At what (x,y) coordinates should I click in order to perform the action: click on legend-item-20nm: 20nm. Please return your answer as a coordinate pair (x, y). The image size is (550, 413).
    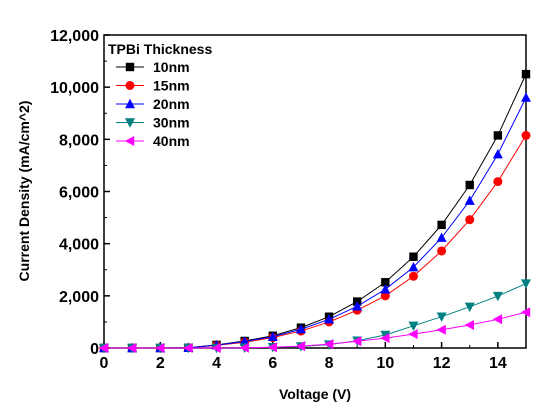
    Looking at the image, I should click on (153, 104).